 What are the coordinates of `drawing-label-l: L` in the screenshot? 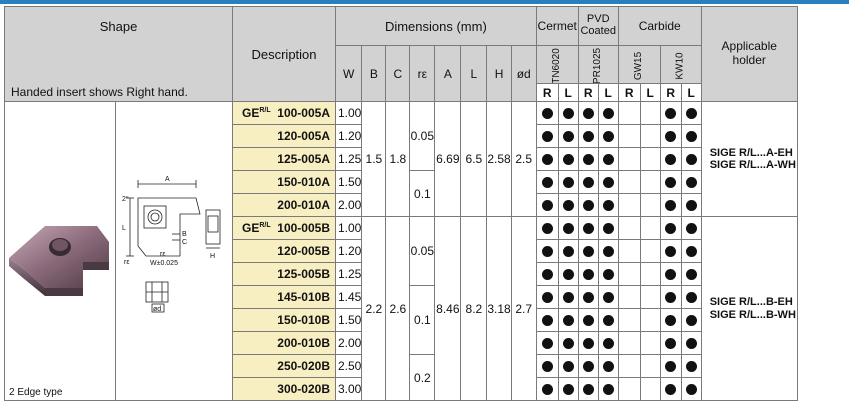 It's located at (124, 228).